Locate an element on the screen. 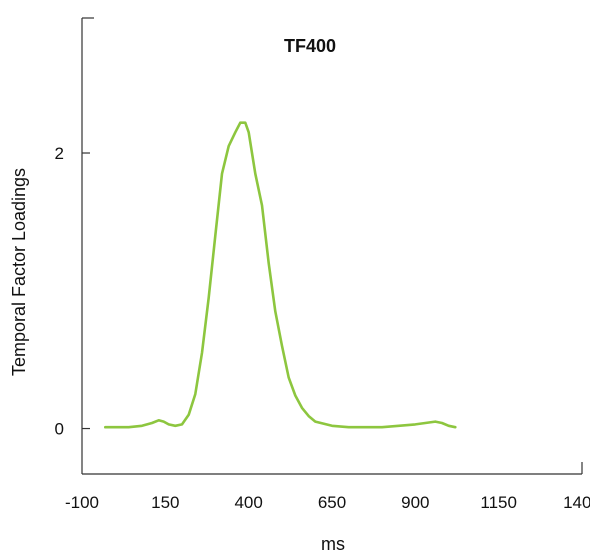  x-tick-label: 150 is located at coordinates (165, 502).